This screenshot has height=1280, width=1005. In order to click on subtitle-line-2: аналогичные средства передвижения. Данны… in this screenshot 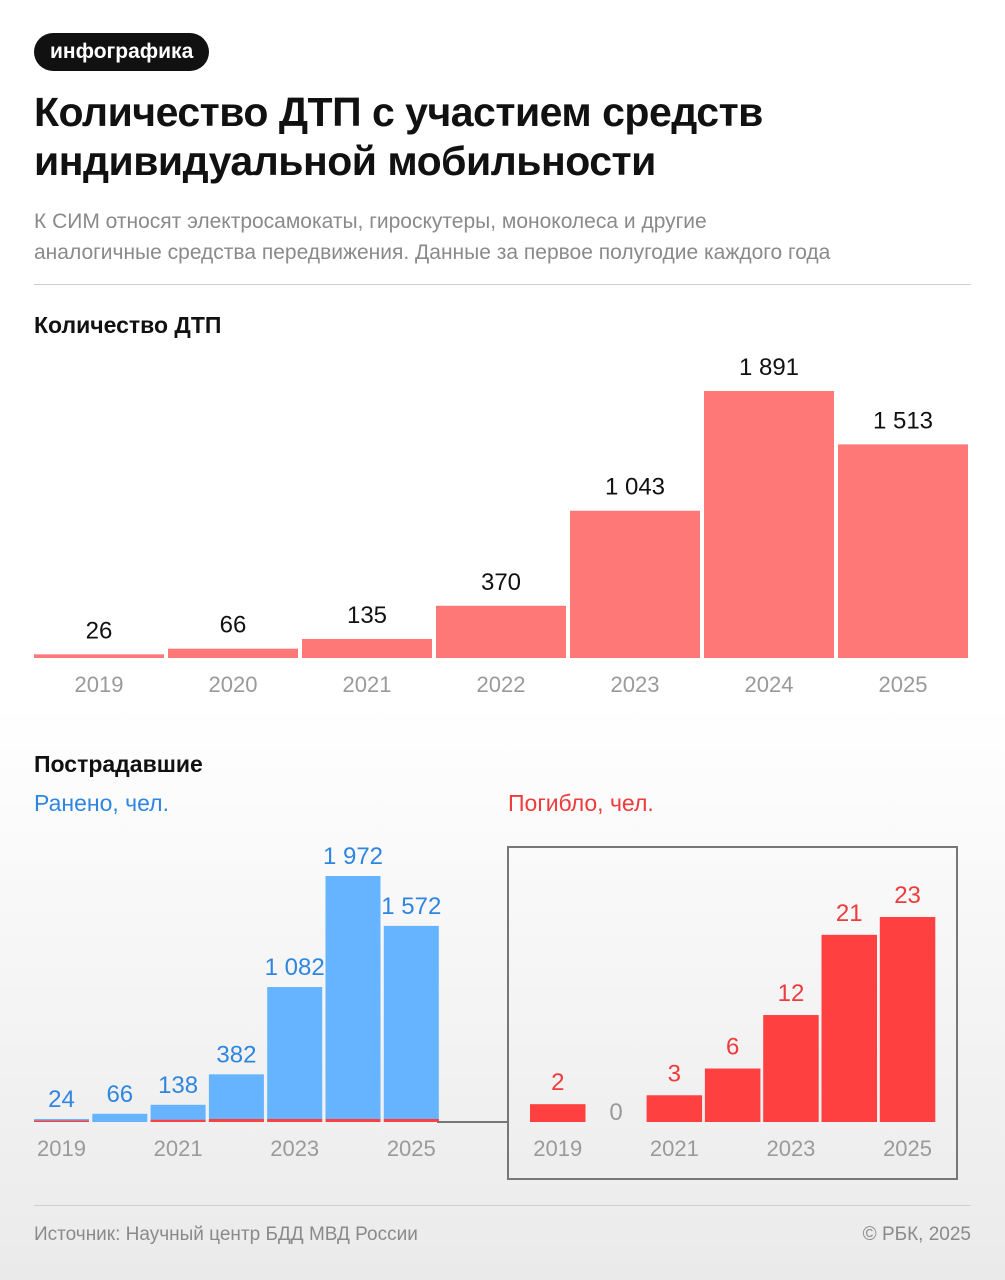, I will do `click(432, 252)`.